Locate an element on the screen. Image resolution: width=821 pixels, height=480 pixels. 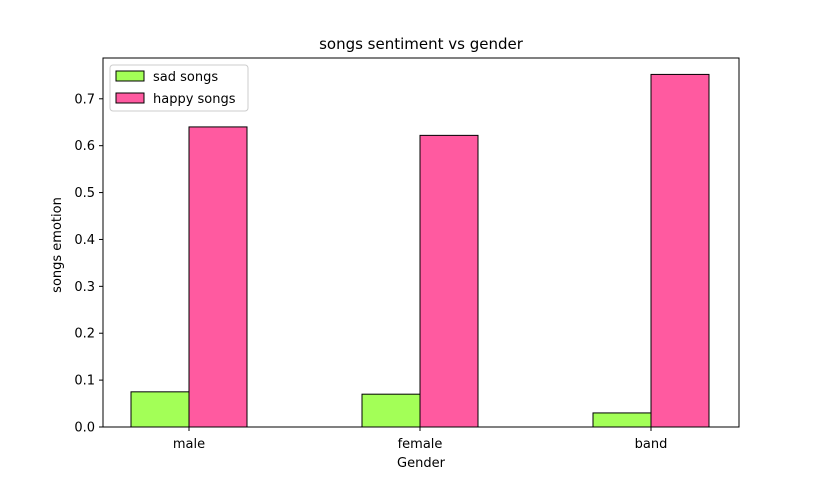
x-axis-label: Gender is located at coordinates (421, 463).